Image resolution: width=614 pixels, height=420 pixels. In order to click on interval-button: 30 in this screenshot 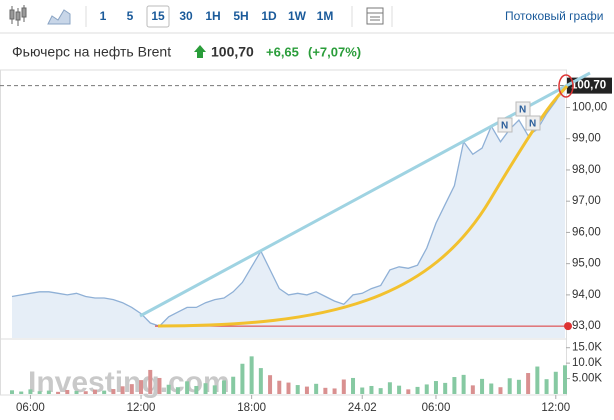, I will do `click(186, 16)`.